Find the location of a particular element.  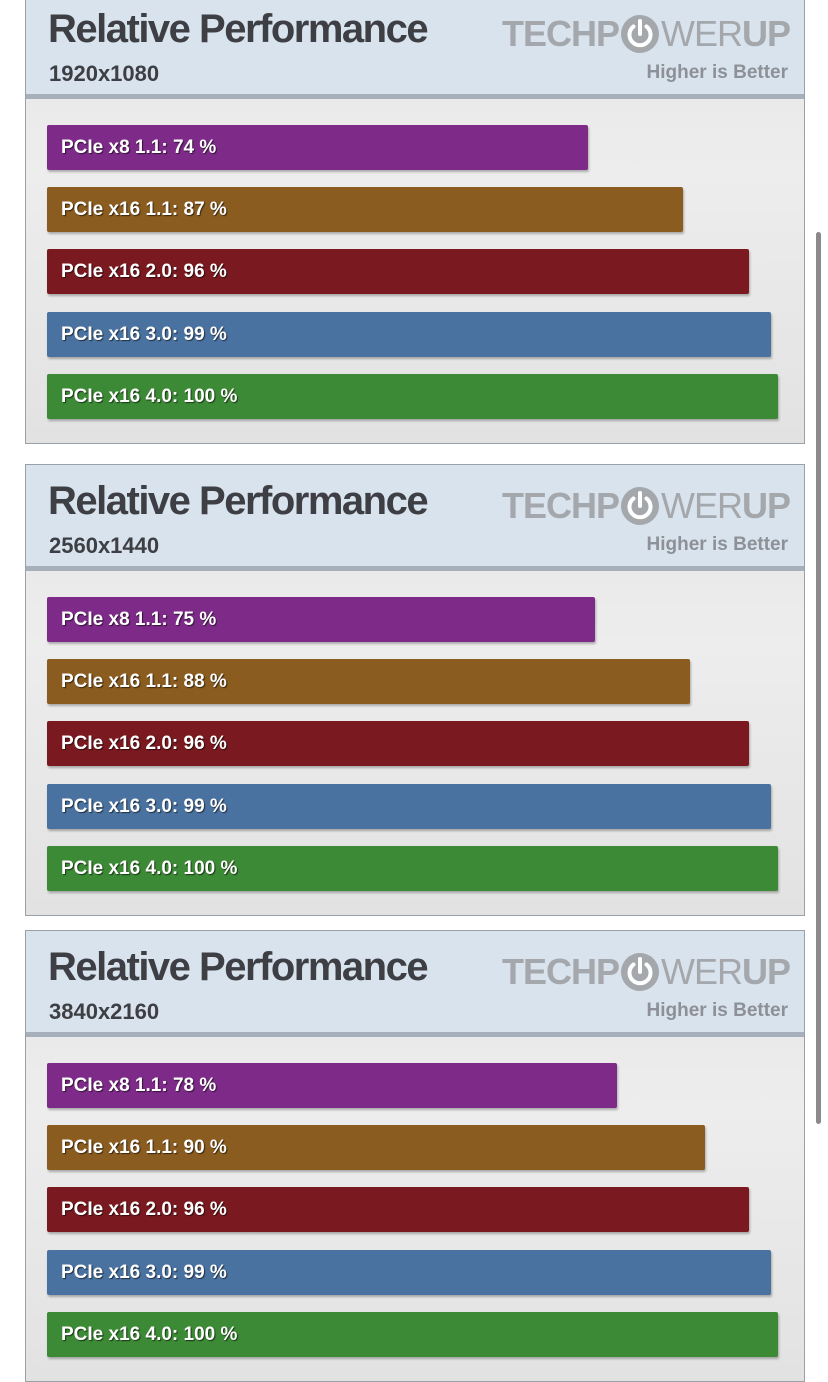

bar-label: PCIe x16 1.1: 87 % is located at coordinates (144, 209).